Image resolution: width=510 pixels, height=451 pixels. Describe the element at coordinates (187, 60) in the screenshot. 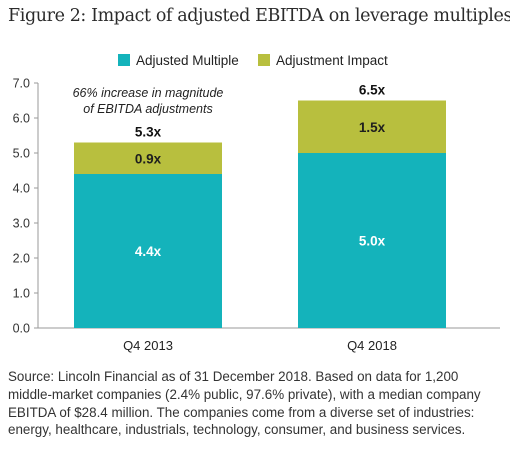

I see `legend-label: Adjusted Multiple` at that location.